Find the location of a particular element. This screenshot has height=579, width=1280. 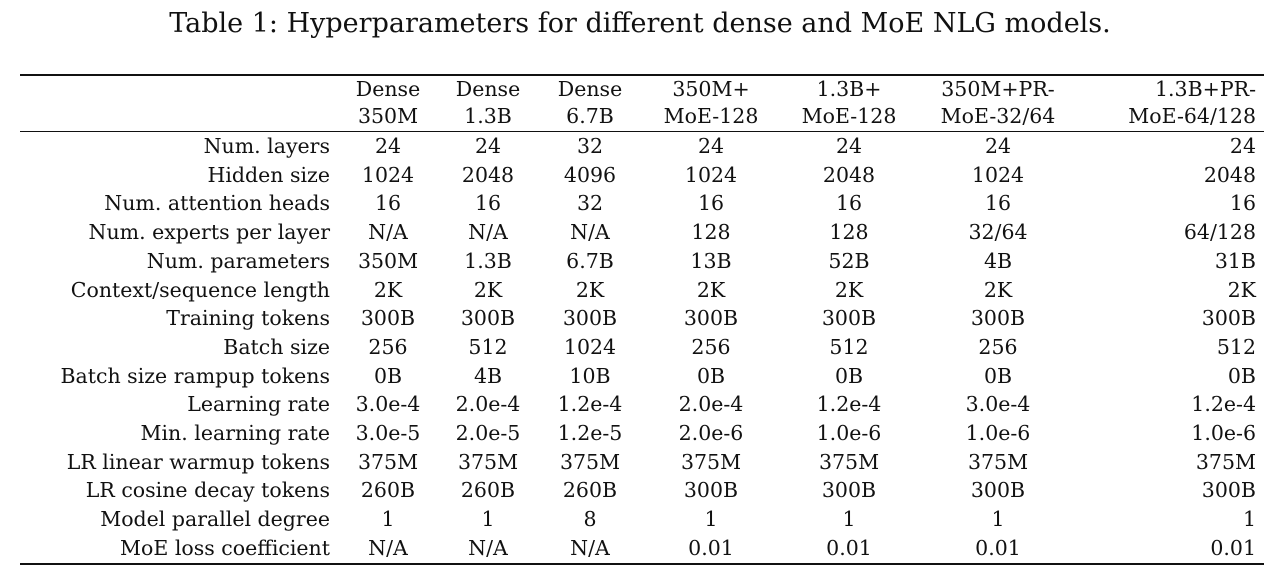

table-row: Context/sequence length 2K 2K 2K 2K 2K 2K 2K is located at coordinates (642, 290).